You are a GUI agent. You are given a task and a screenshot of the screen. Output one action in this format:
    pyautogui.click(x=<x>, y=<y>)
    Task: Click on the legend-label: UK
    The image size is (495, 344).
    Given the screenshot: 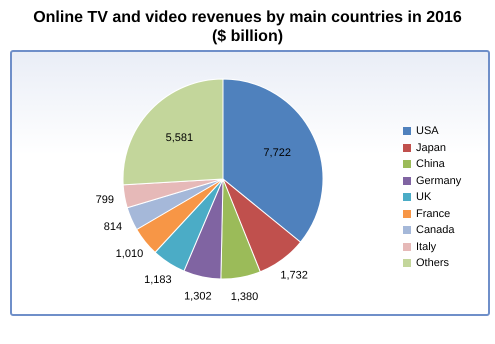 What is the action you would take?
    pyautogui.click(x=424, y=197)
    